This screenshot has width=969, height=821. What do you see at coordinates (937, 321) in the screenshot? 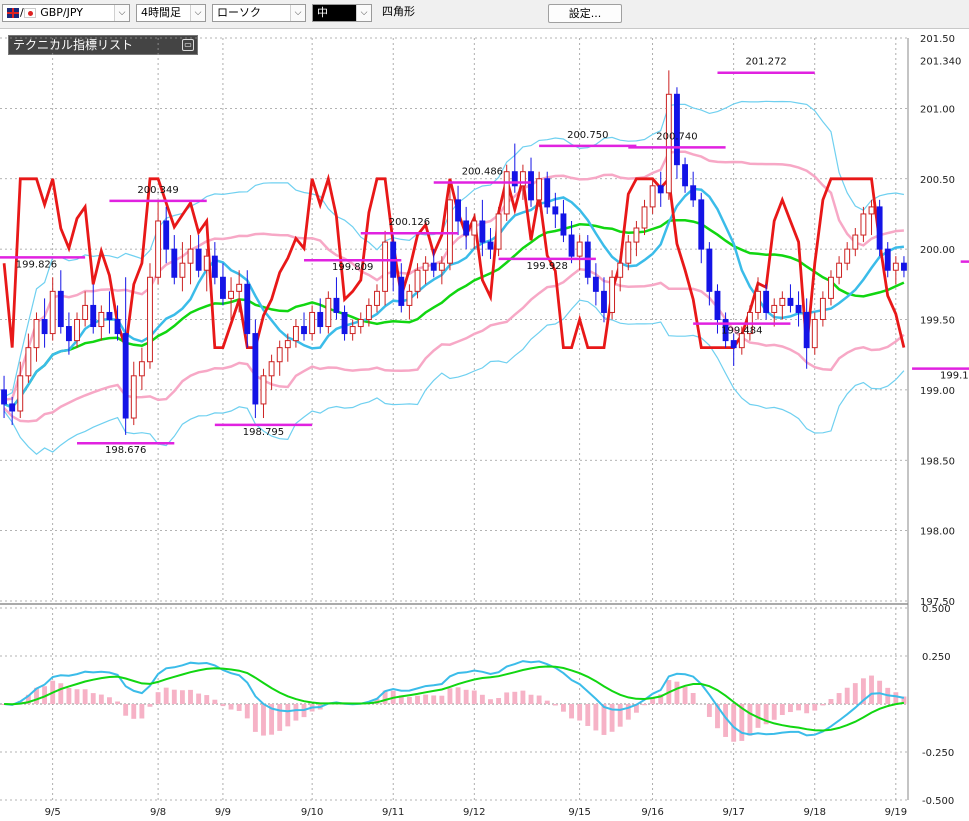
I see `price-tick-label: 199.50` at bounding box center [937, 321].